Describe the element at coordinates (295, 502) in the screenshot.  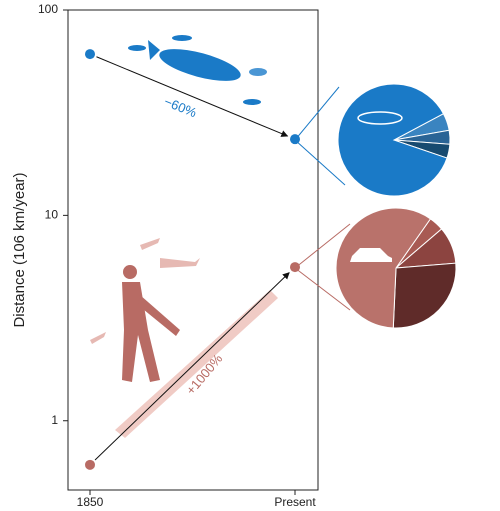
I see `x-tick-label: Present` at that location.